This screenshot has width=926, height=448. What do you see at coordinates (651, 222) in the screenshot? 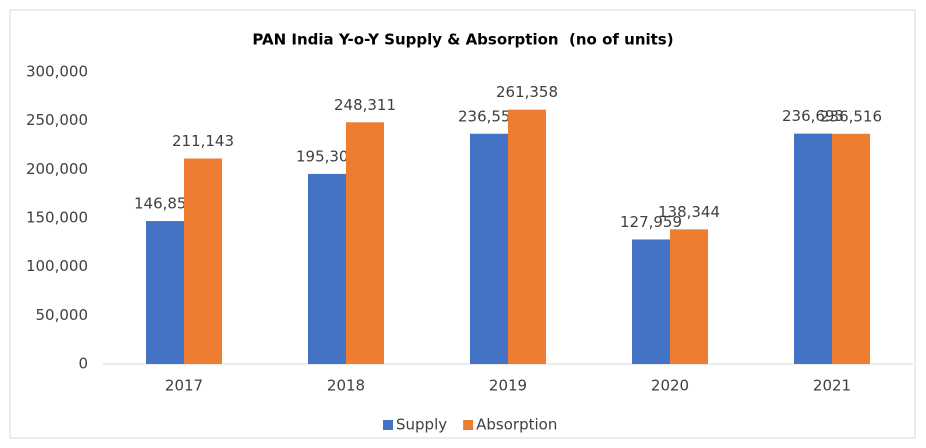
I see `data-label: 127,959` at bounding box center [651, 222].